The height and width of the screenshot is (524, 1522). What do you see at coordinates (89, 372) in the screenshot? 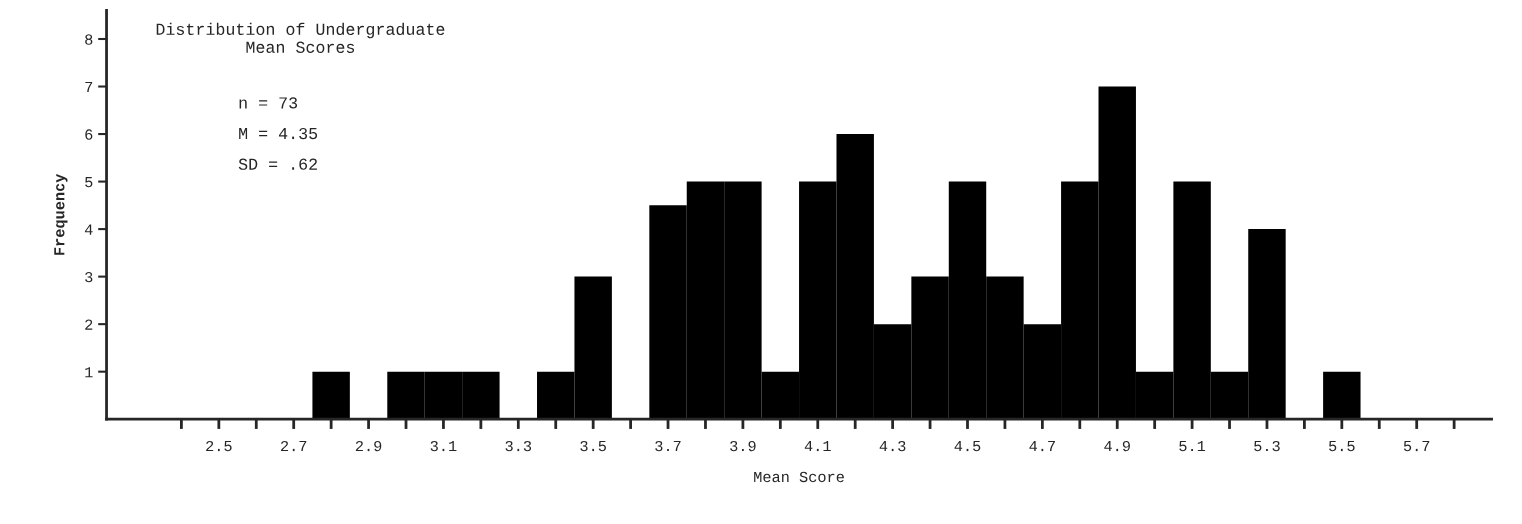
I see `y-tick-label: 1` at bounding box center [89, 372].